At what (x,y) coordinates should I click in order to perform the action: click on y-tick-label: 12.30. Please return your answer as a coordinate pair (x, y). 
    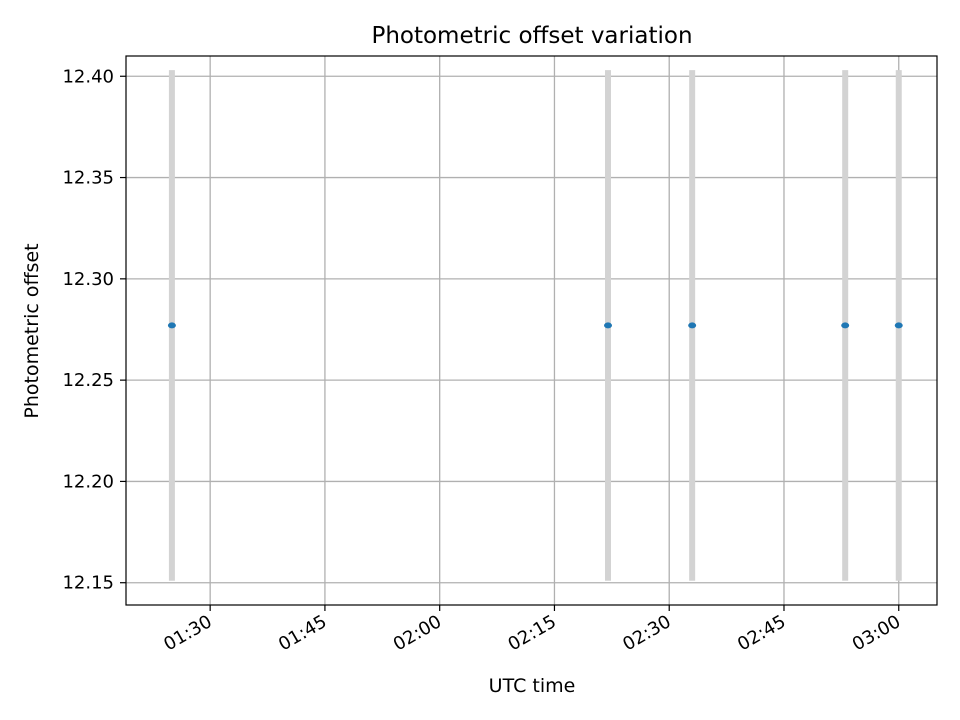
    Looking at the image, I should click on (88, 279).